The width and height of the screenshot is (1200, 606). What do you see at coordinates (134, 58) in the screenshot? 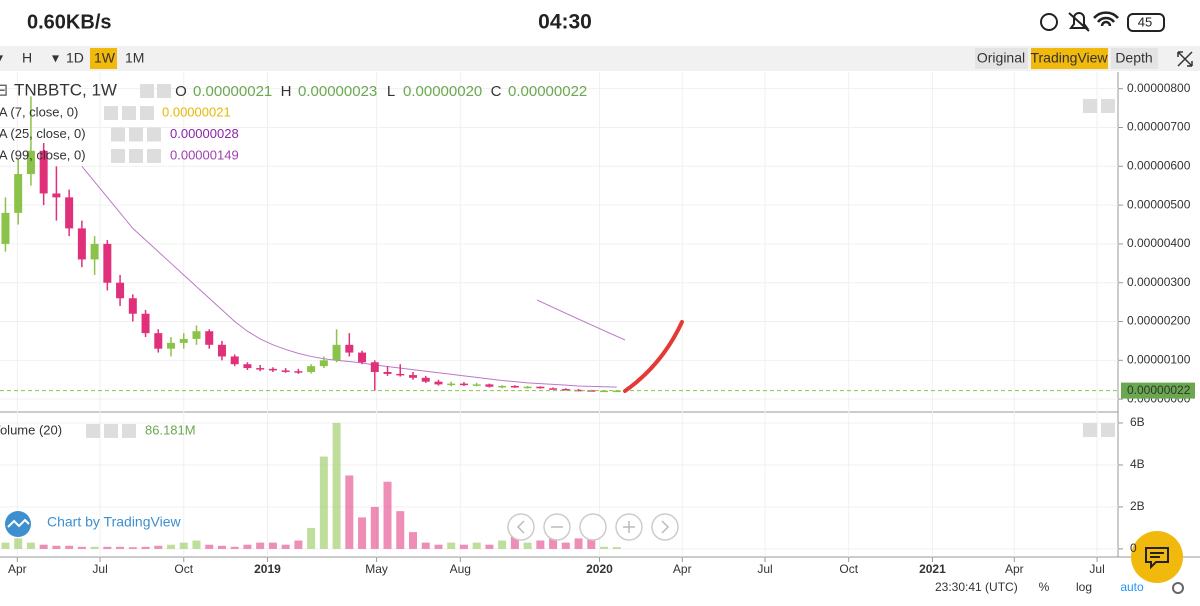
I see `interval: 1M` at bounding box center [134, 58].